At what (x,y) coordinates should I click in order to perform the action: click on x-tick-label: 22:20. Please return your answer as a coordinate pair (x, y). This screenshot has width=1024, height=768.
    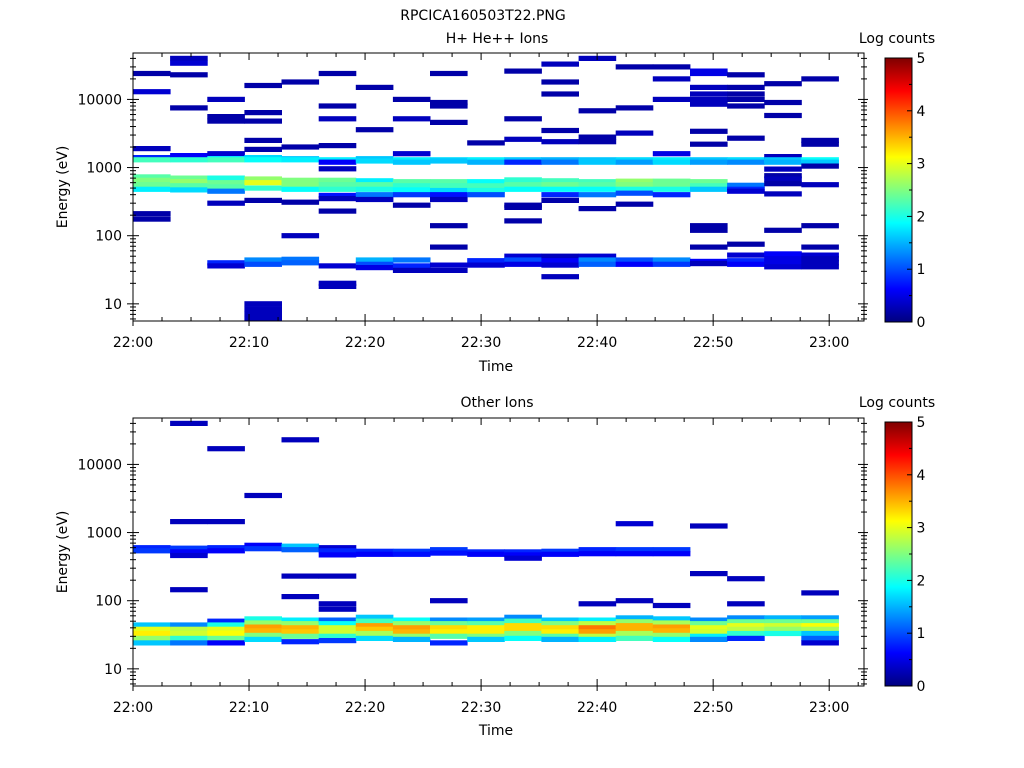
    Looking at the image, I should click on (365, 343).